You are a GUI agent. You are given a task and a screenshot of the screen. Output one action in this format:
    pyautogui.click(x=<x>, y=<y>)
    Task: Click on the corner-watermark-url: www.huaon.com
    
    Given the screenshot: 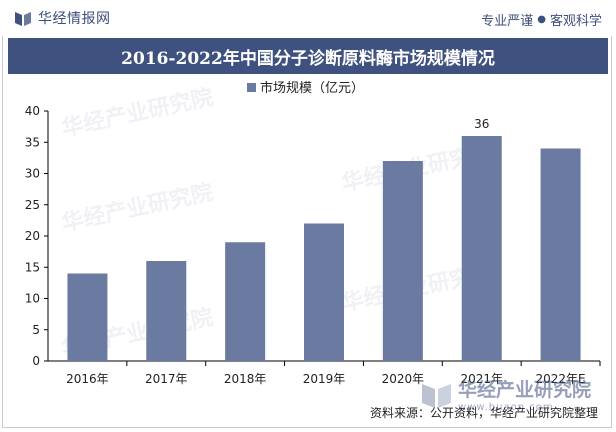 What is the action you would take?
    pyautogui.click(x=506, y=407)
    